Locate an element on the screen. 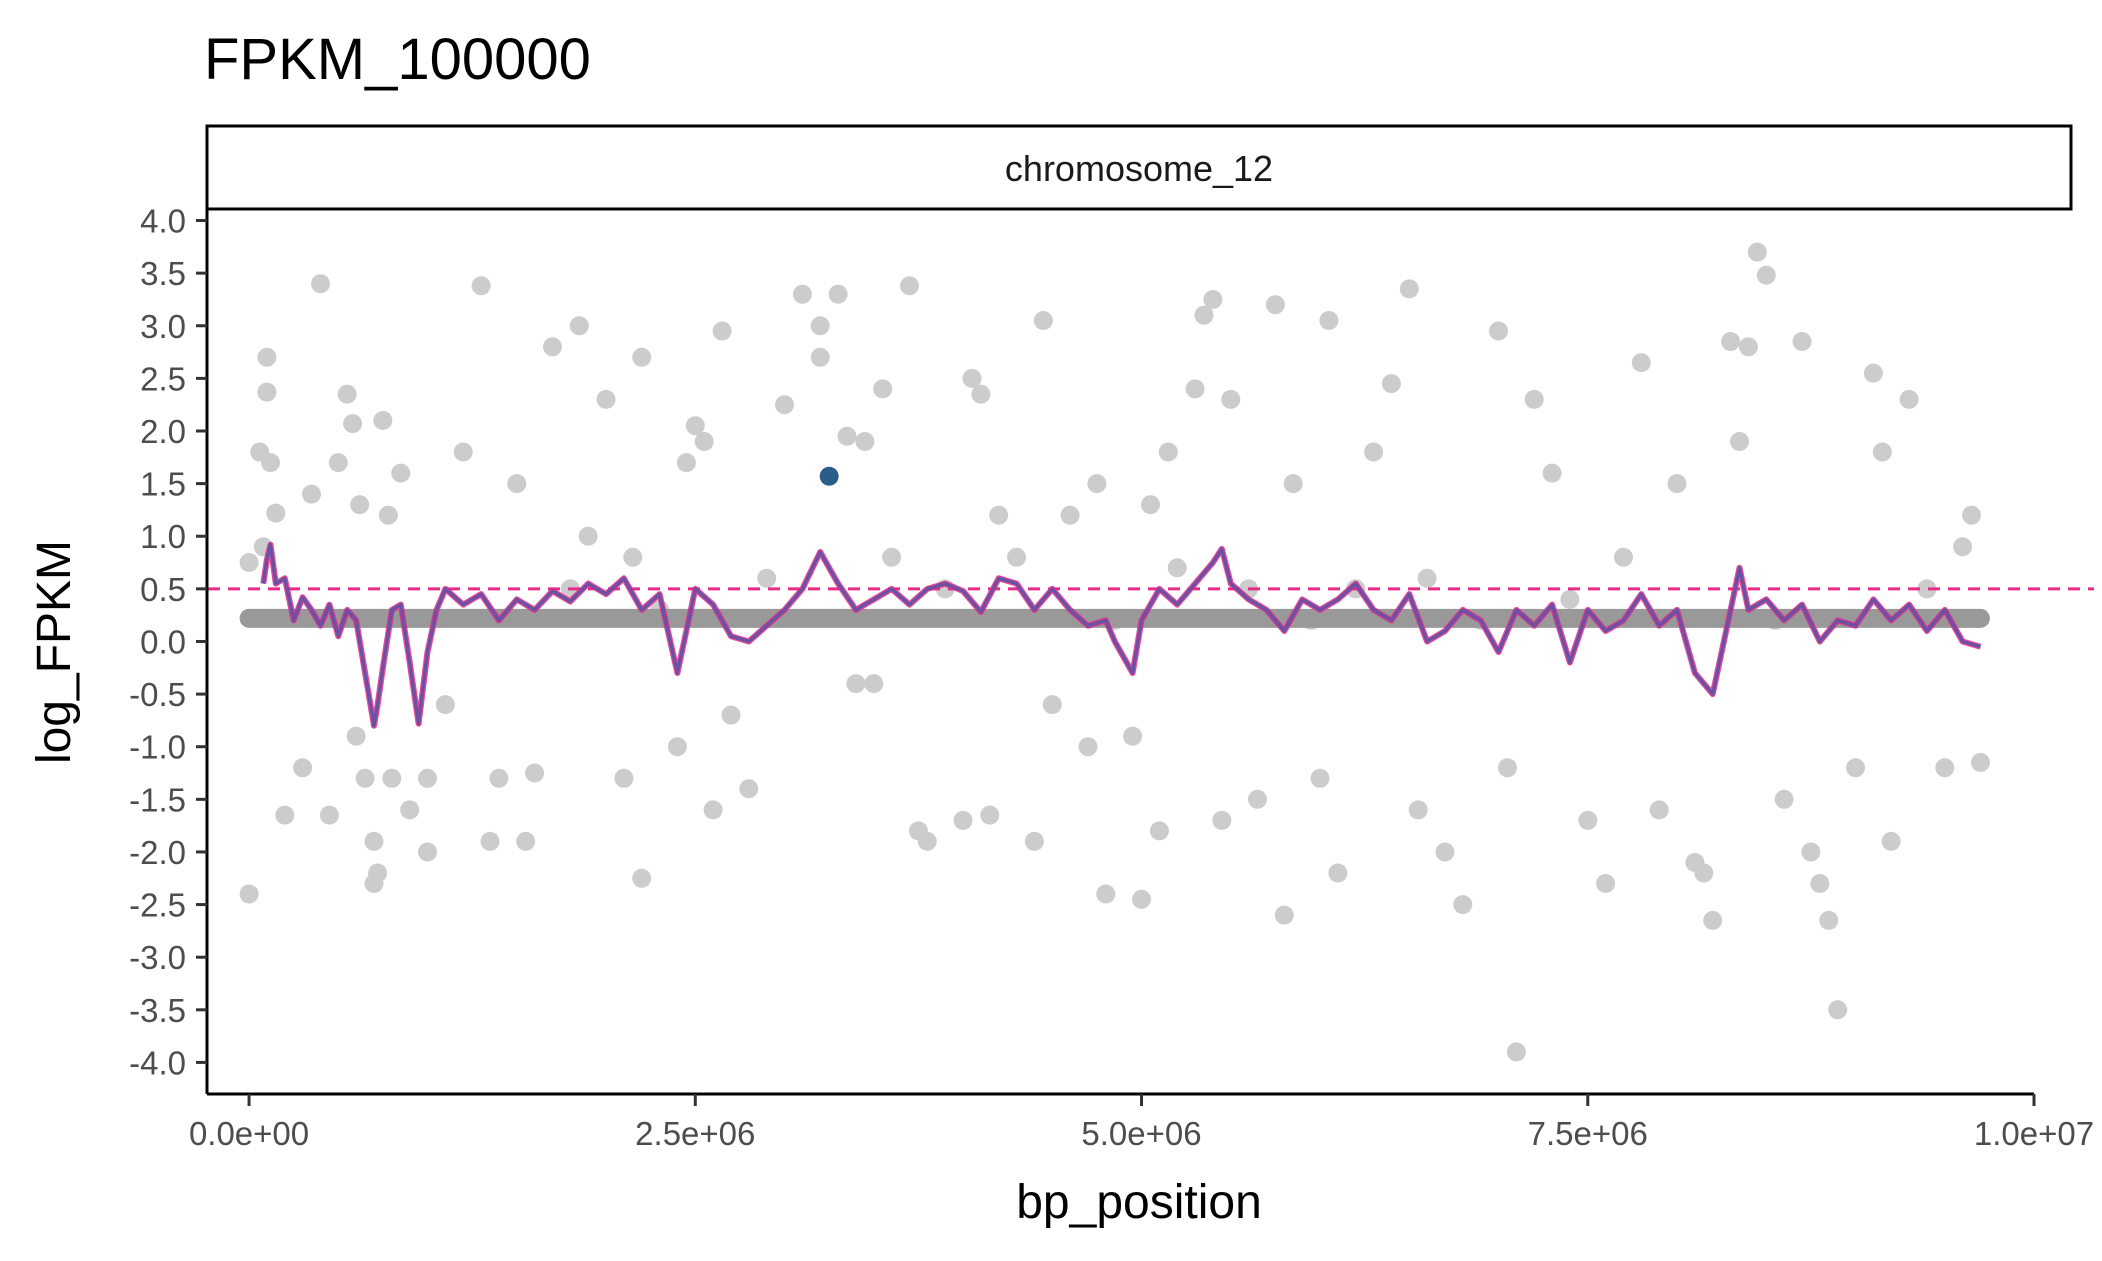 The width and height of the screenshot is (2102, 1261). y-tick-label: 1.5 is located at coordinates (163, 484).